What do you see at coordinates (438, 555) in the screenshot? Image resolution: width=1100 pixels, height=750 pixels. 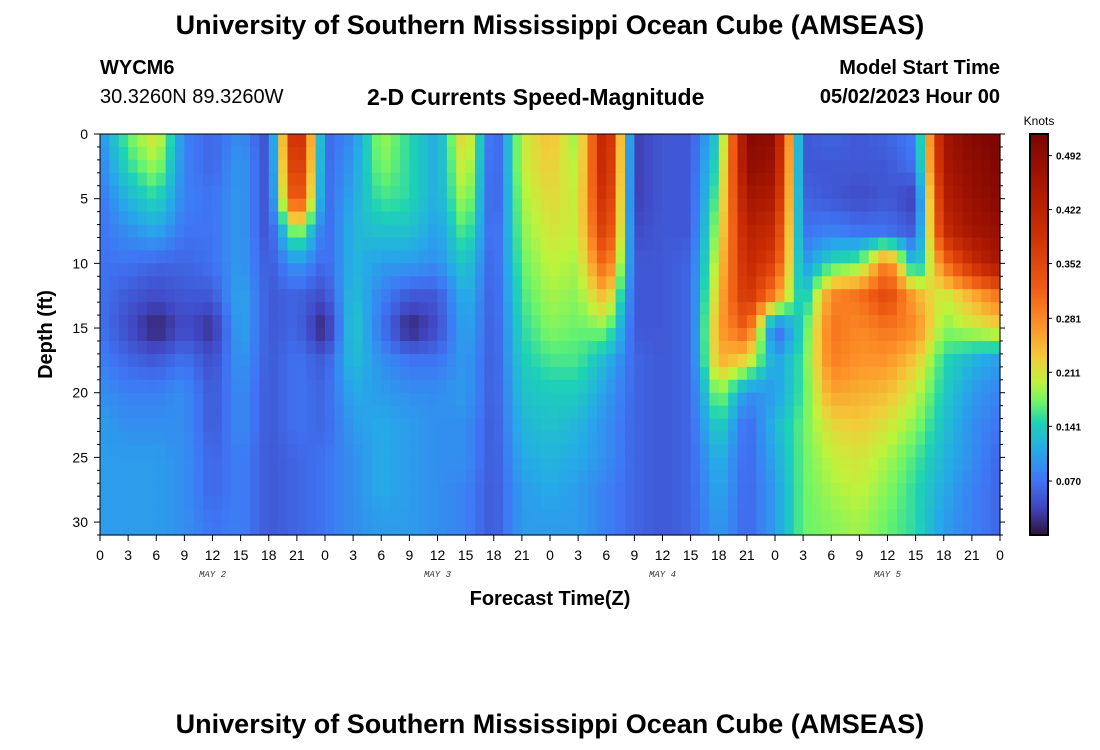 I see `x-tick-label: 12` at bounding box center [438, 555].